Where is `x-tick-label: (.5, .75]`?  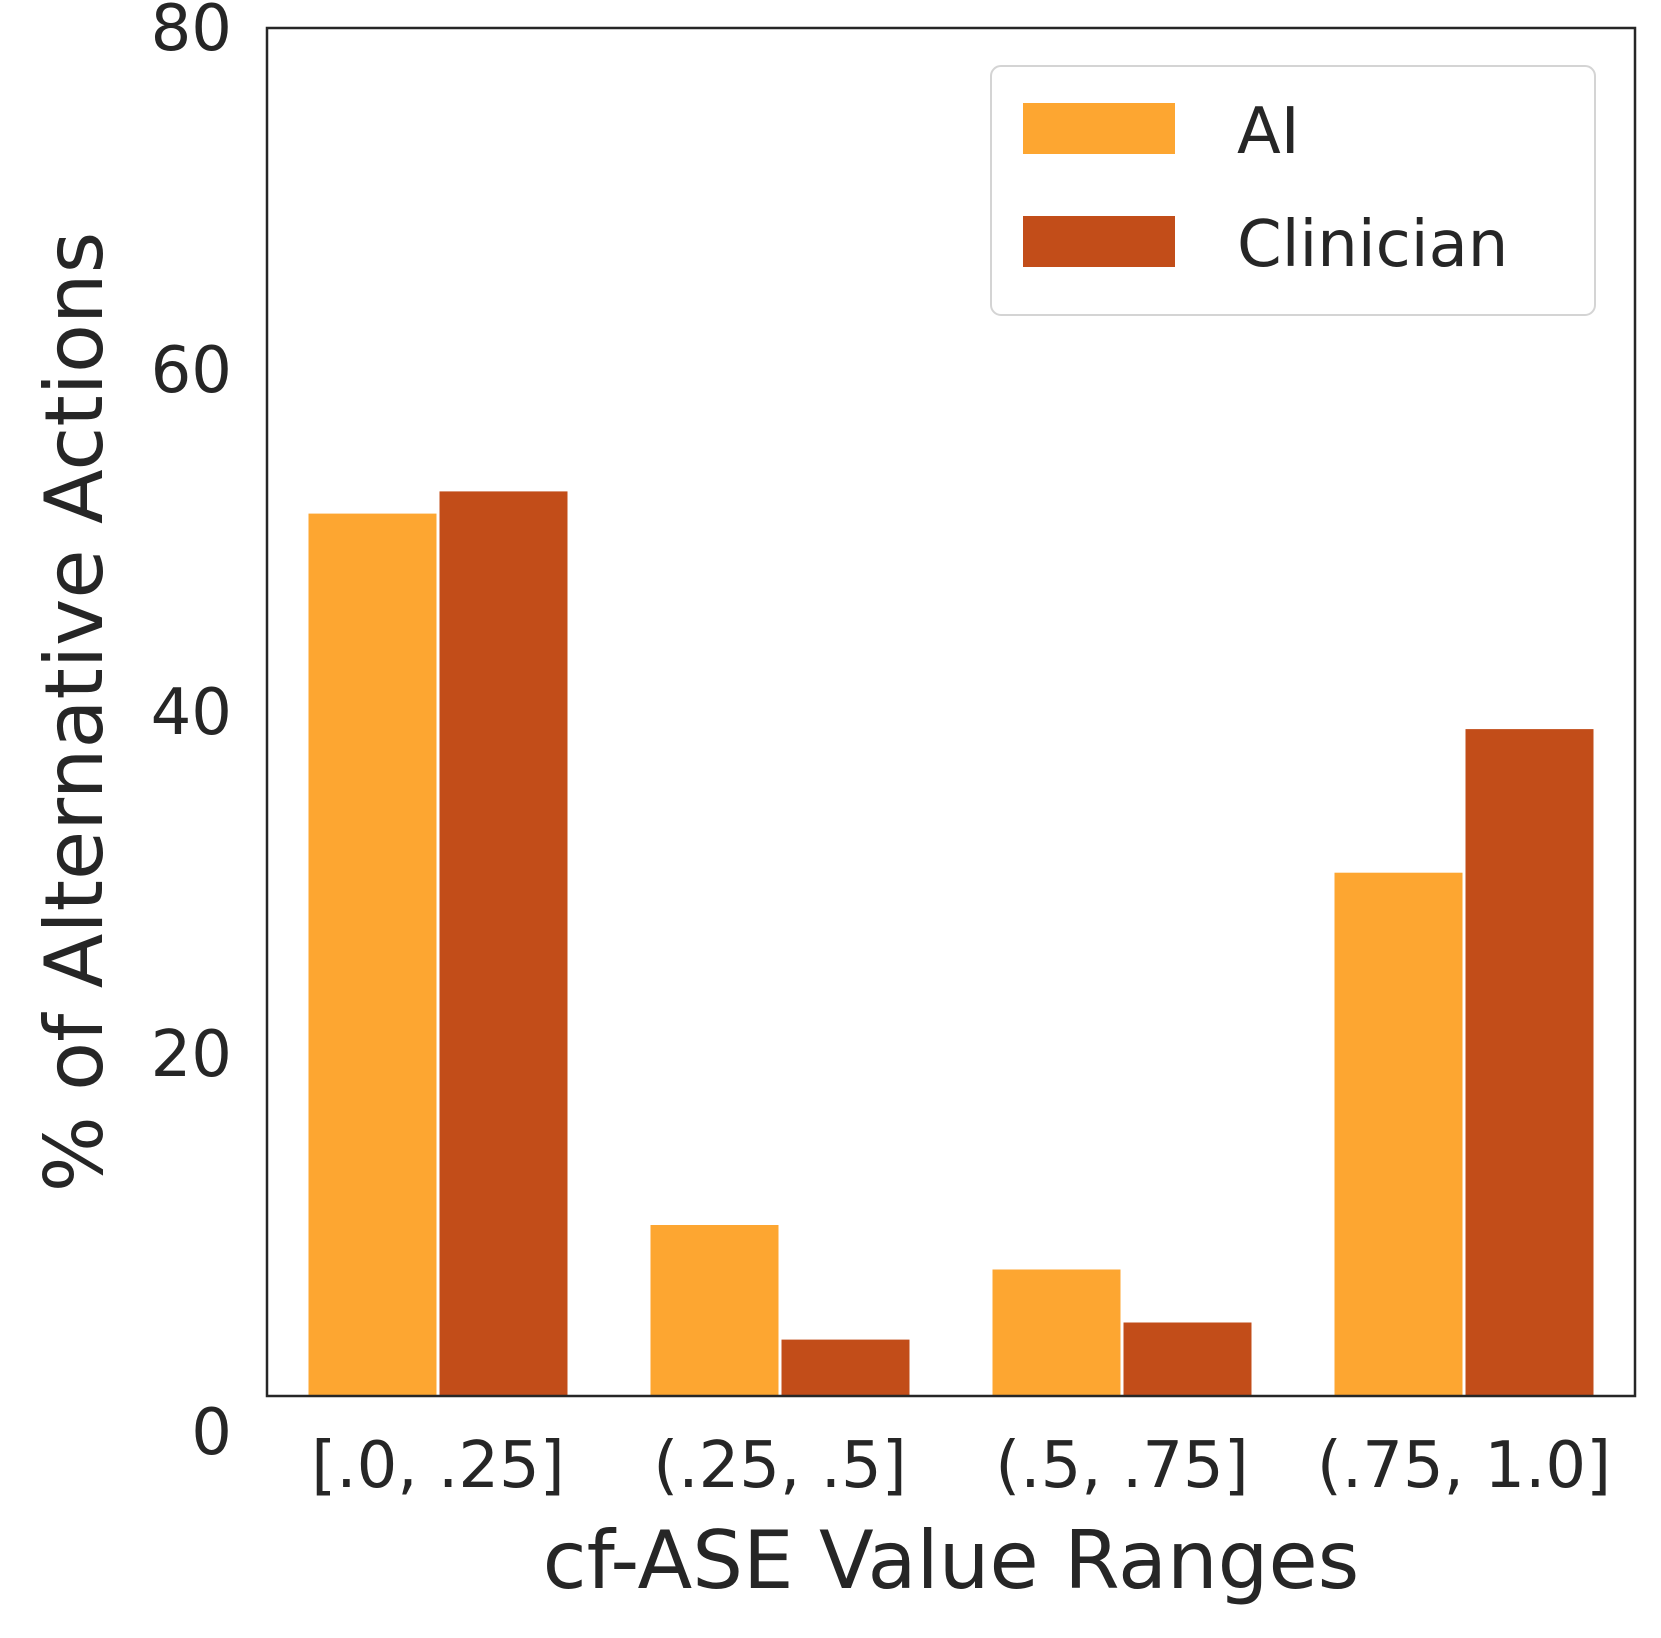
x-tick-label: (.5, .75] is located at coordinates (1121, 1466).